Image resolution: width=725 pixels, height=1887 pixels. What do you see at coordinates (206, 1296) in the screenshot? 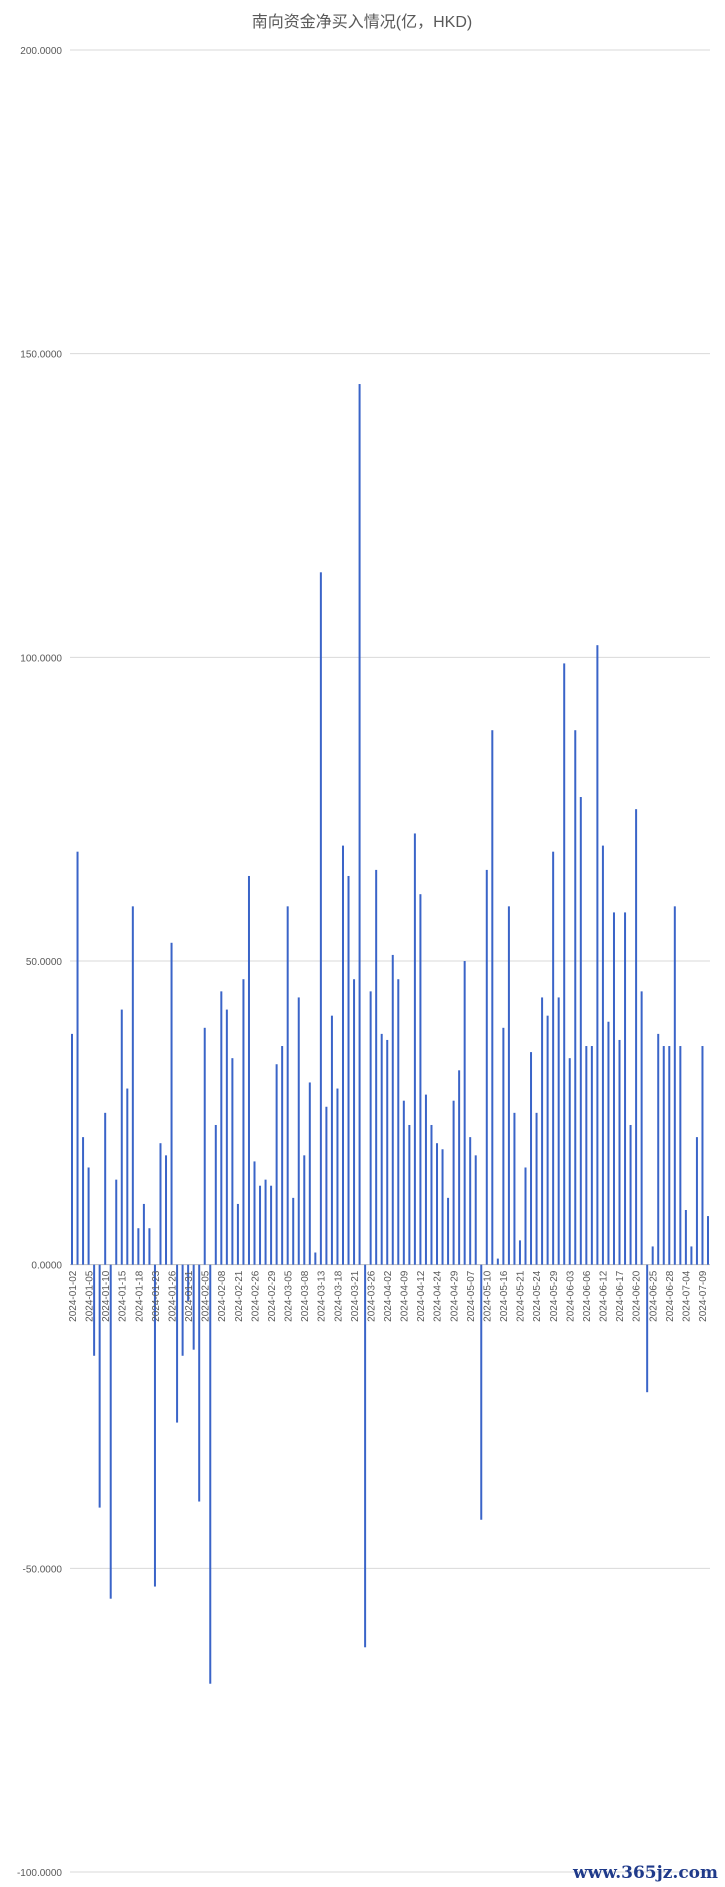
I see `x-tick-label: 2024-02-05` at bounding box center [206, 1296].